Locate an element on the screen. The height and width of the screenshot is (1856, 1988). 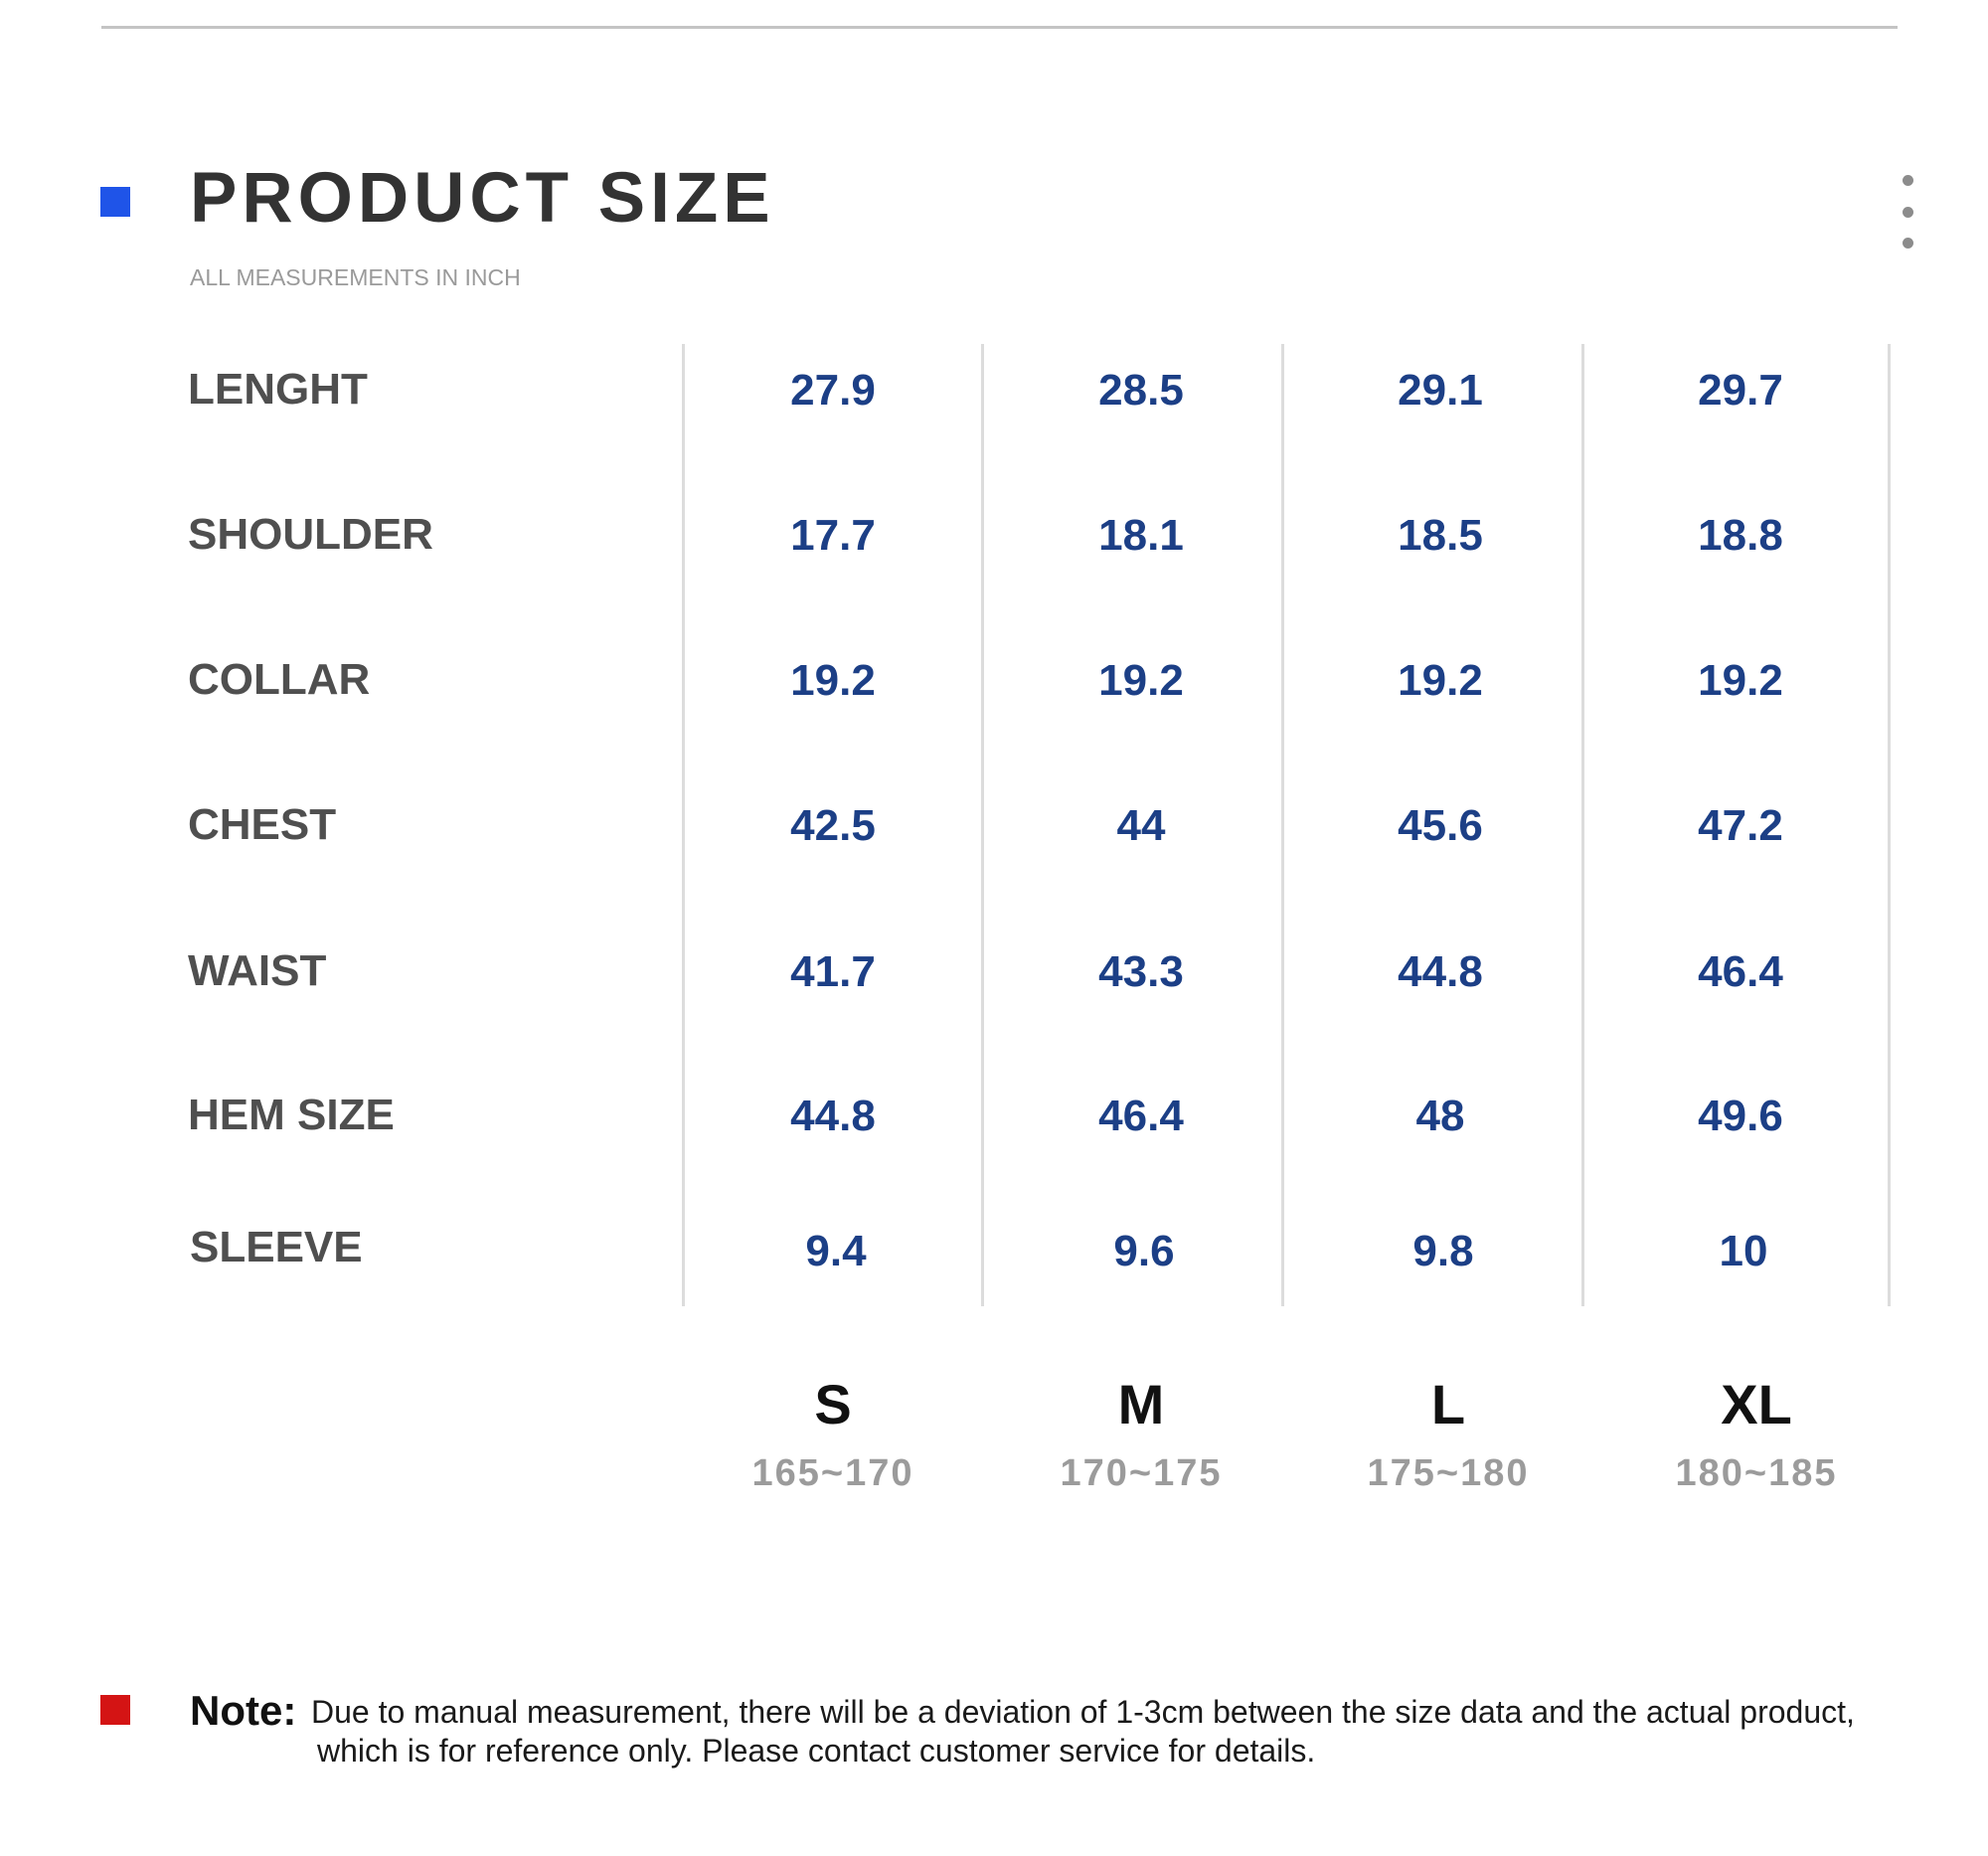
table-cell: 18.8 is located at coordinates (1740, 535).